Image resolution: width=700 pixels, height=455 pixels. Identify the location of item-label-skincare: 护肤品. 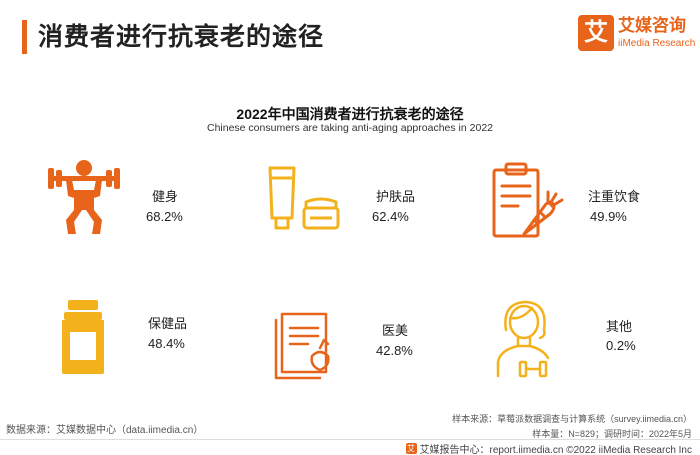
(396, 196).